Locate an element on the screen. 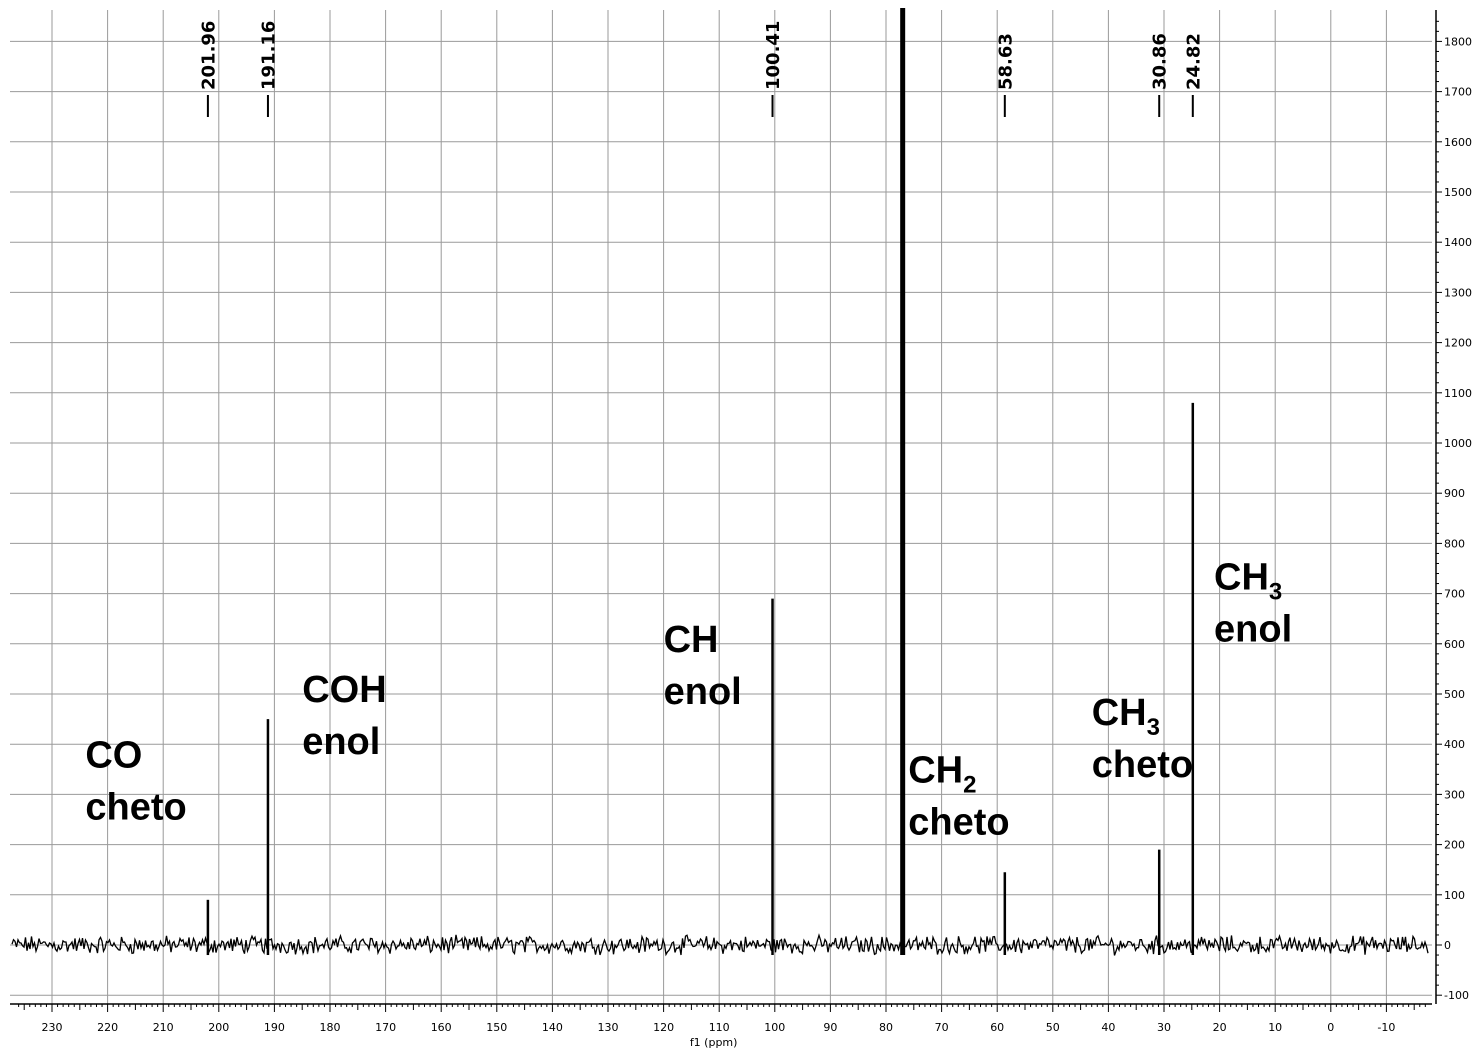 The height and width of the screenshot is (1051, 1478). x-tick-label: 90 is located at coordinates (830, 1027).